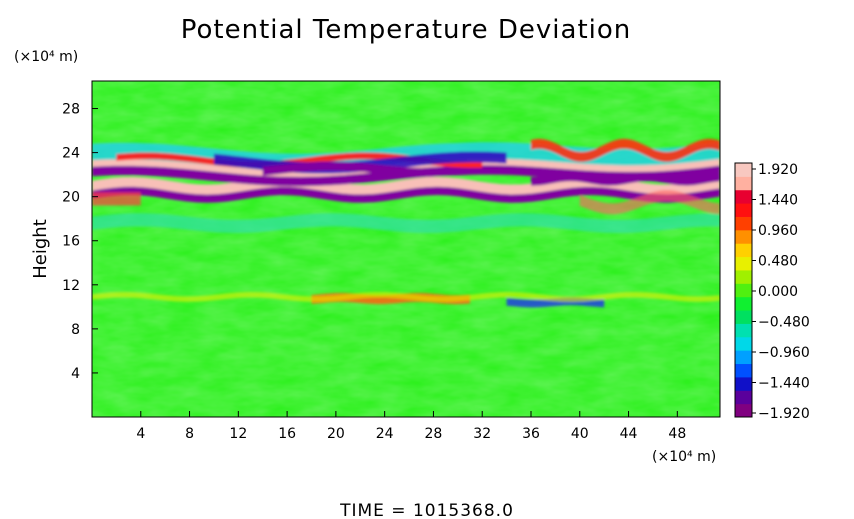 The width and height of the screenshot is (854, 519). What do you see at coordinates (71, 154) in the screenshot?
I see `y-tick-label: 24` at bounding box center [71, 154].